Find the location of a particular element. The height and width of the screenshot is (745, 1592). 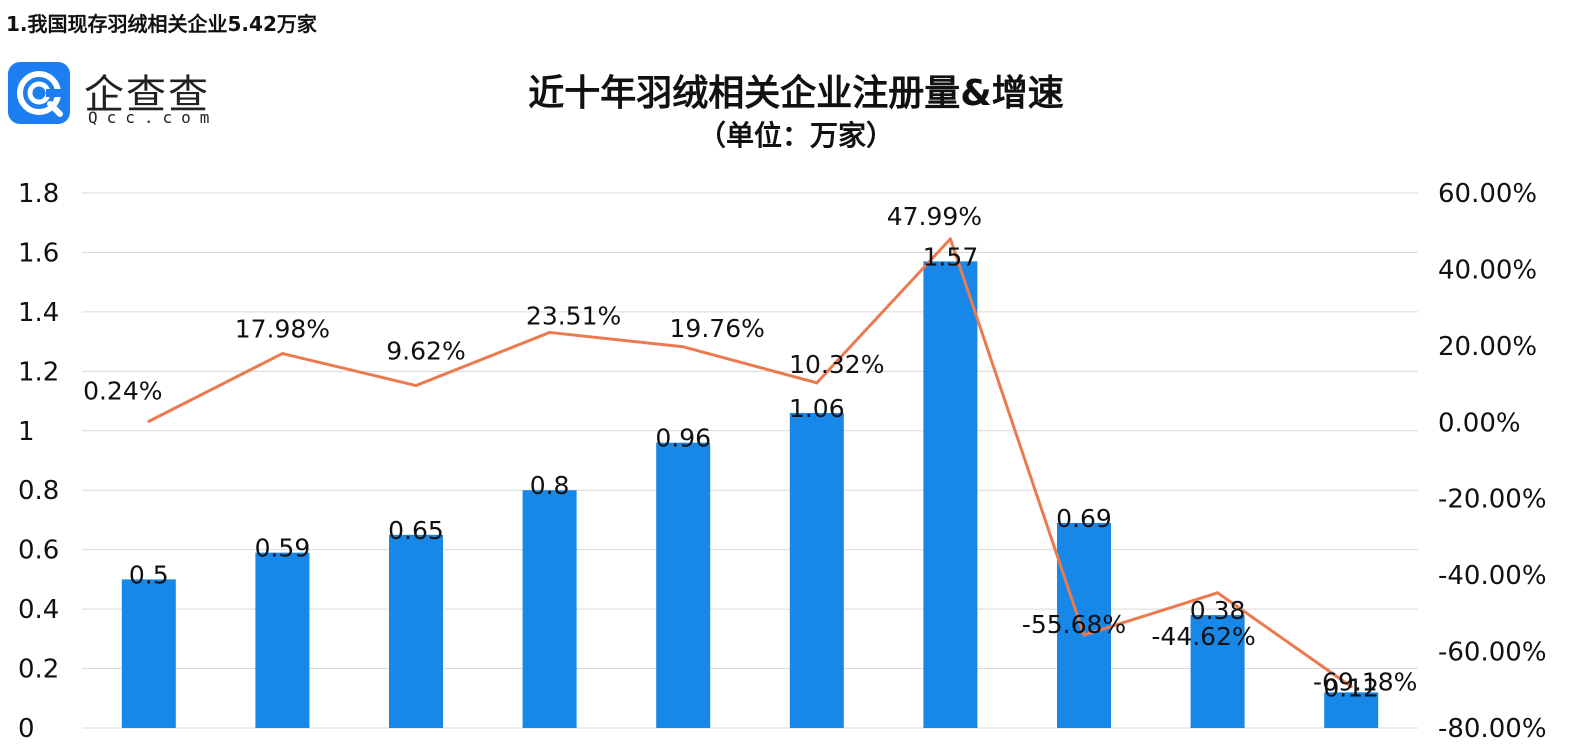

y-left-tick-label: 1.2 is located at coordinates (38, 372).